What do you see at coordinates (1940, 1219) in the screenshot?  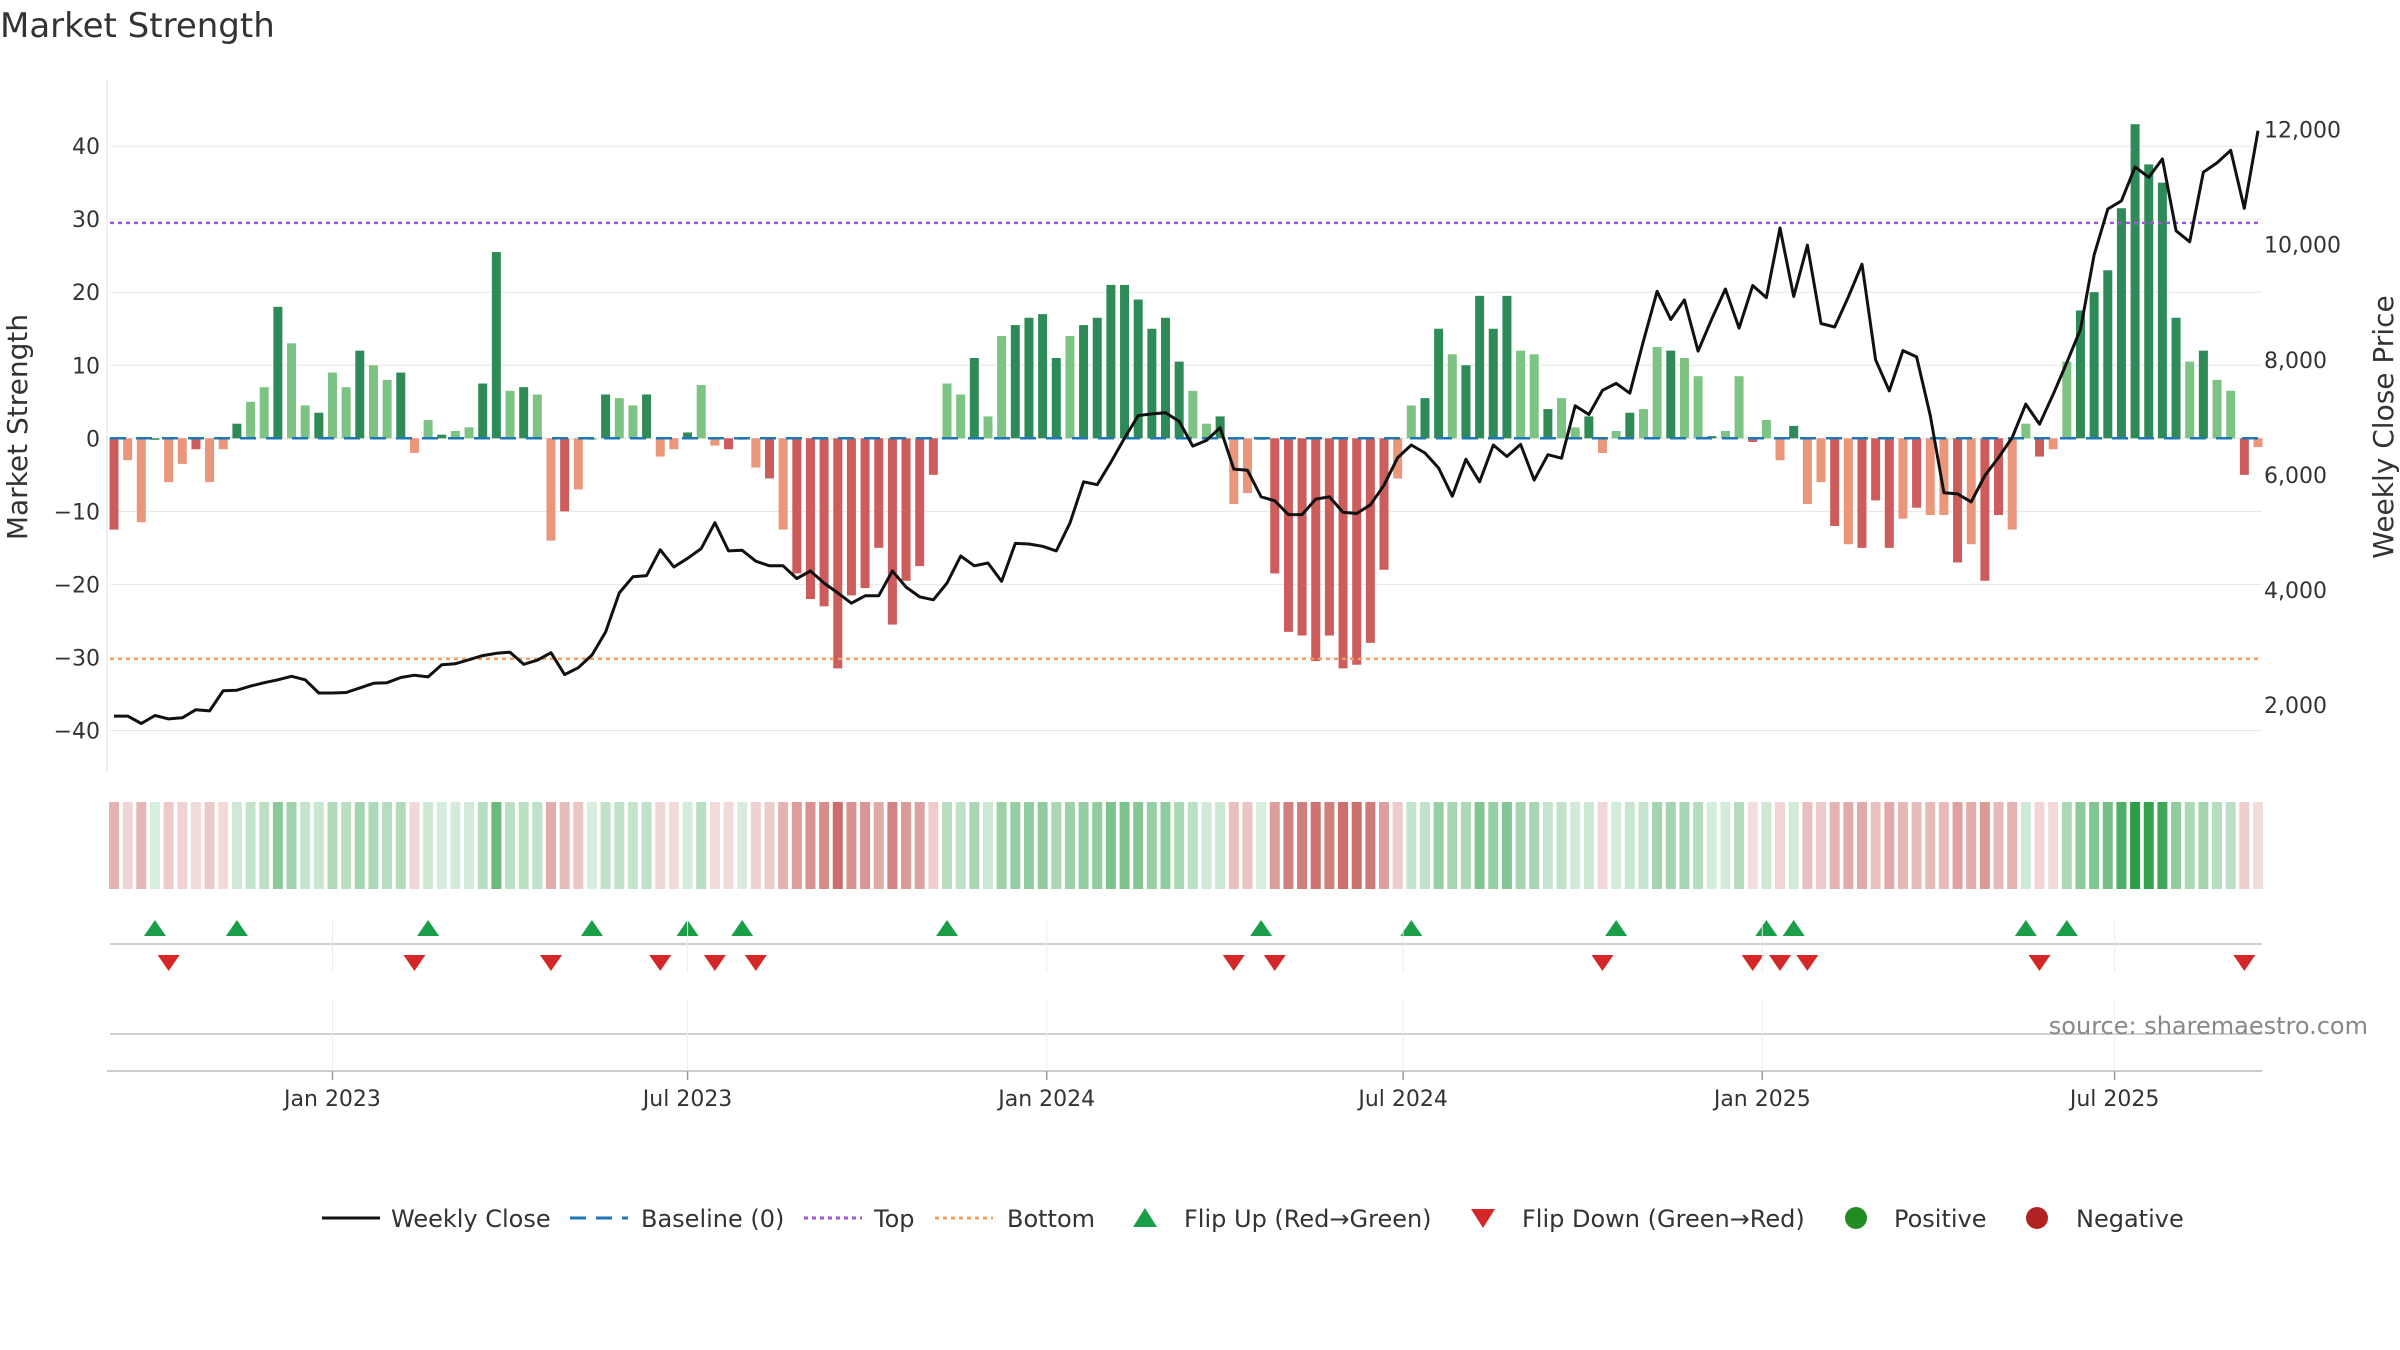 I see `legend-positive-label: Positive` at bounding box center [1940, 1219].